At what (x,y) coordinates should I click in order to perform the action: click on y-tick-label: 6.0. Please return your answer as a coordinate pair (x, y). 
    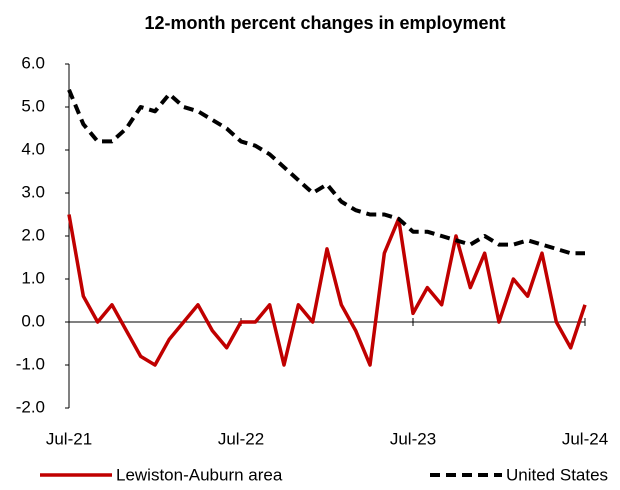
    Looking at the image, I should click on (33, 62).